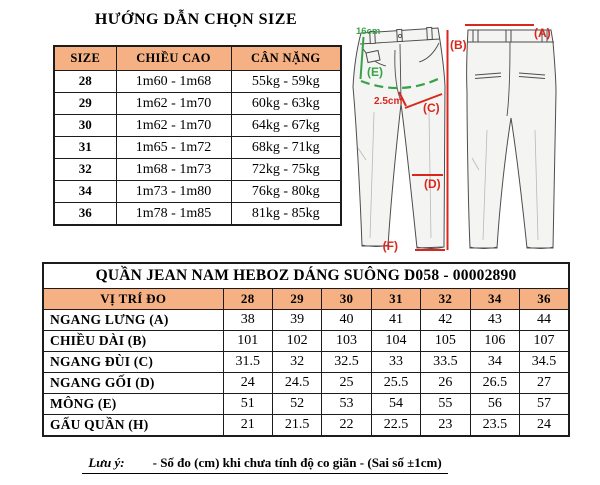 The height and width of the screenshot is (485, 600). I want to click on value-cell: 34.5, so click(544, 362).